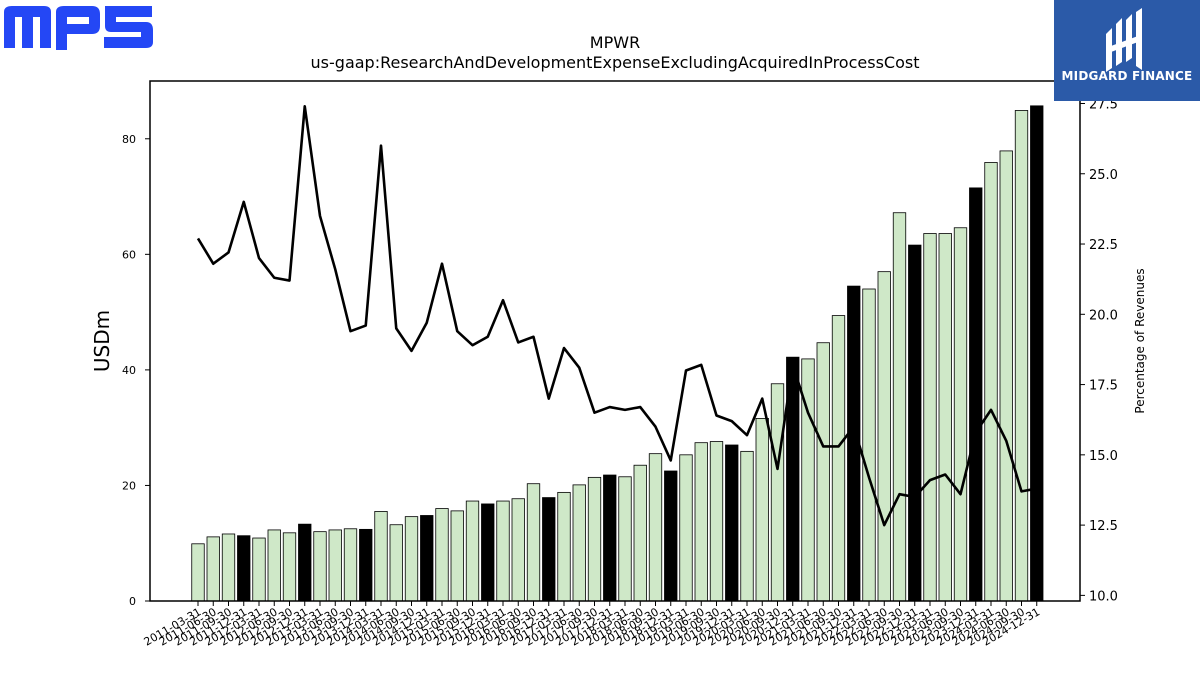 The height and width of the screenshot is (675, 1200). Describe the element at coordinates (615, 42) in the screenshot. I see `chart-title: MPWR` at that location.